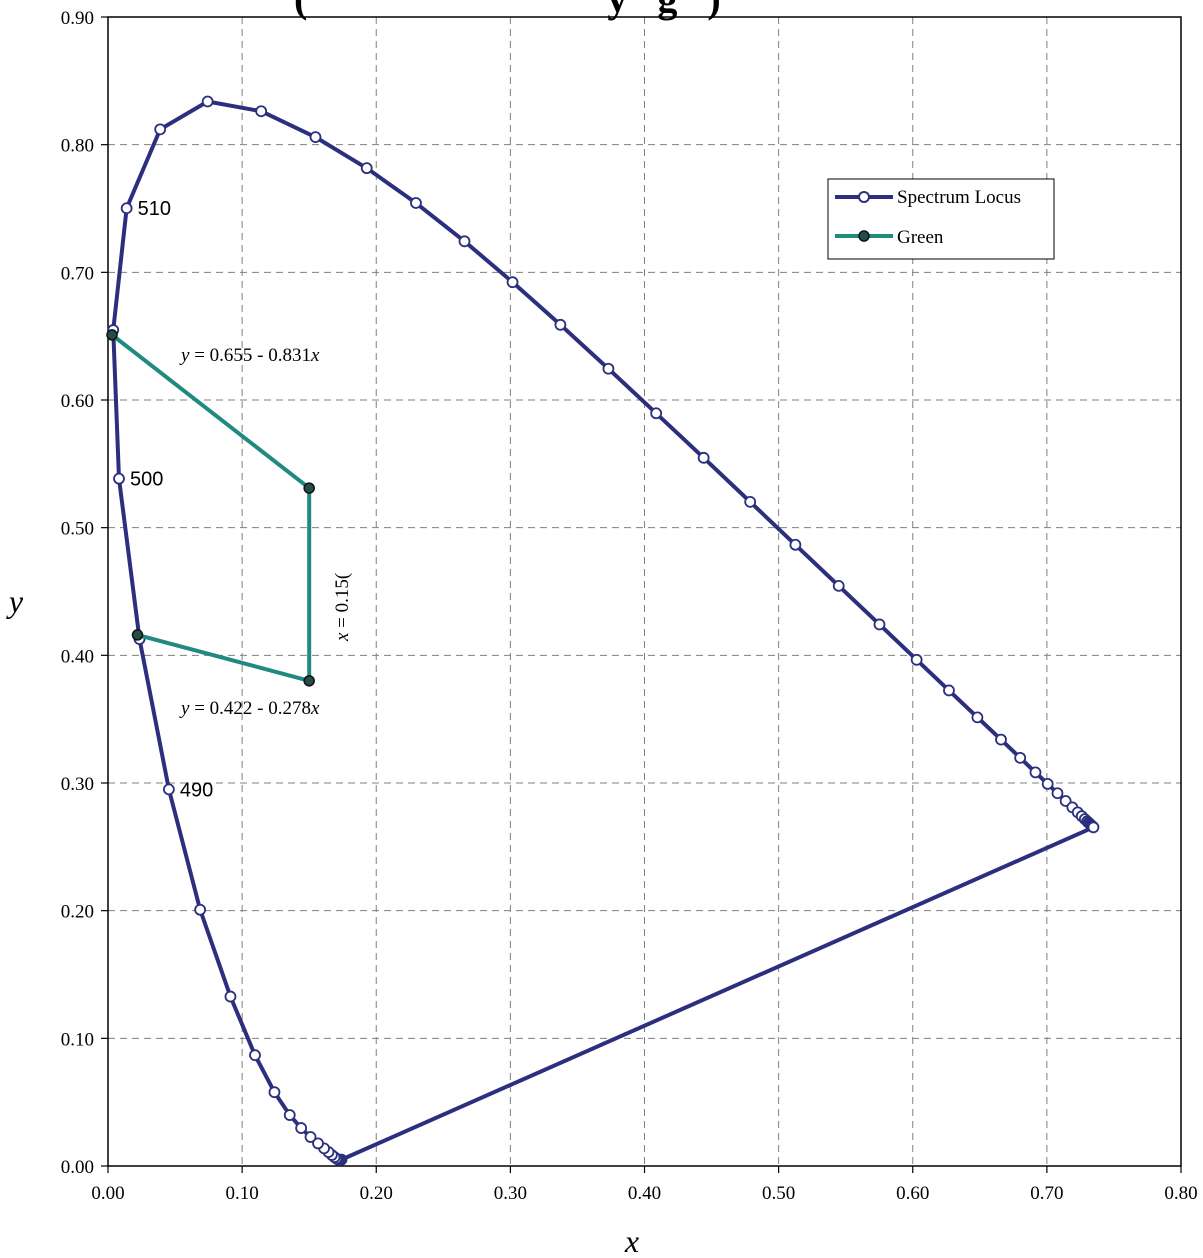 Image resolution: width=1203 pixels, height=1258 pixels. Describe the element at coordinates (864, 236) in the screenshot. I see `legend-green-marker` at that location.